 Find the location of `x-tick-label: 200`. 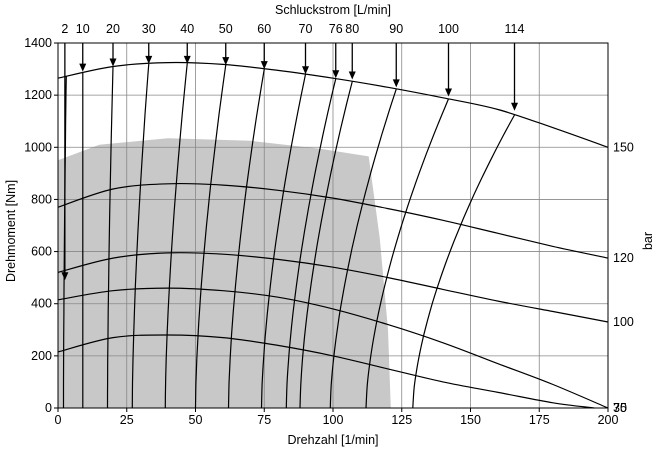

x-tick-label: 200 is located at coordinates (608, 420).